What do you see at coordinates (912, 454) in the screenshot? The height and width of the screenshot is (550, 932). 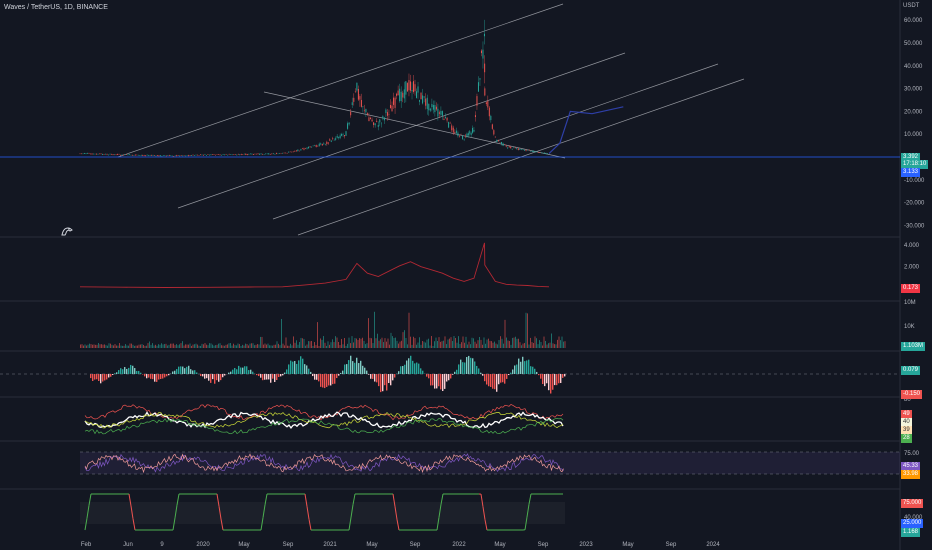 I see `rsi-axis-label: 75.00` at bounding box center [912, 454].